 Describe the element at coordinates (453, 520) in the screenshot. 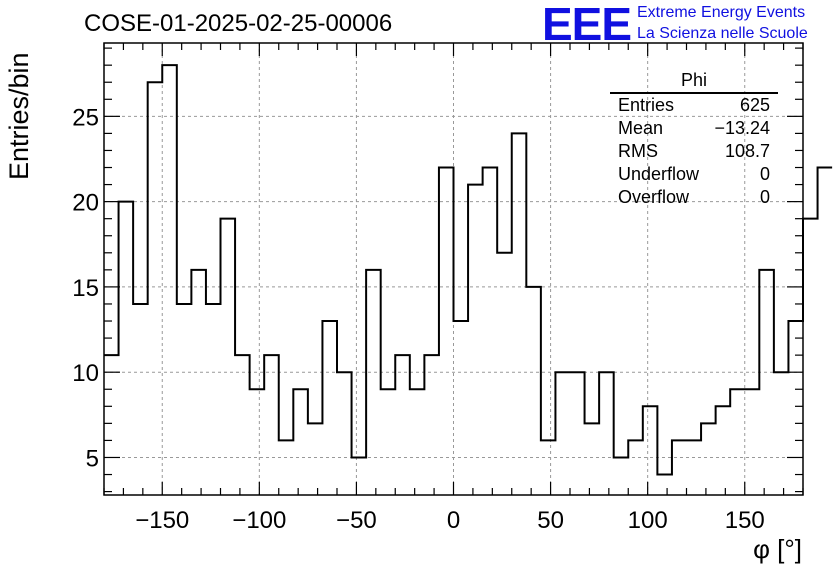

I see `x-tick-label: 0` at that location.